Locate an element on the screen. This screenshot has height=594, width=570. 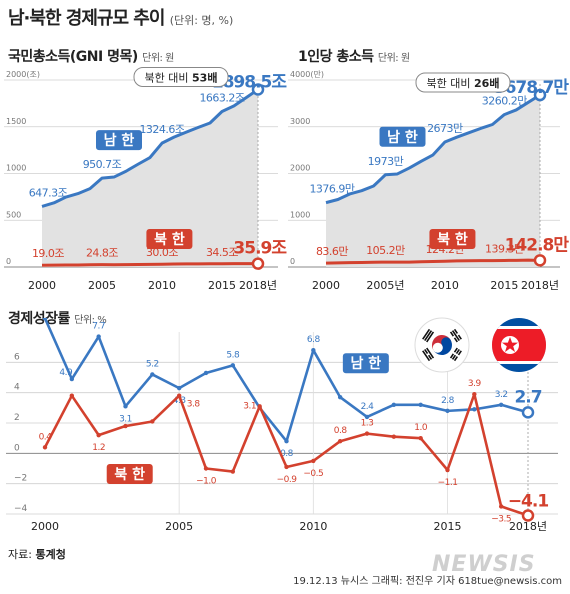
south-value-label: 2.4 is located at coordinates (368, 407).